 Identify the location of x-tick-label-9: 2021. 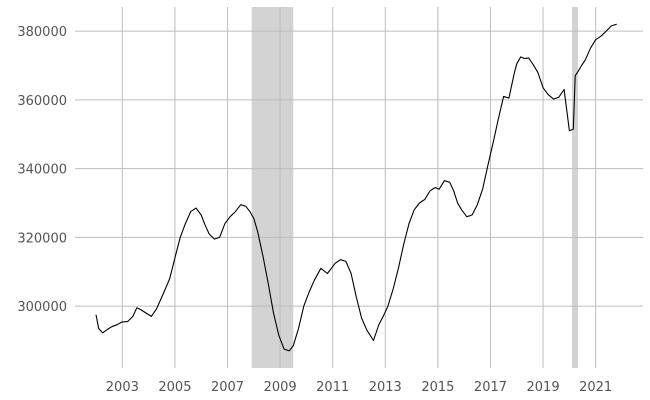
(595, 387).